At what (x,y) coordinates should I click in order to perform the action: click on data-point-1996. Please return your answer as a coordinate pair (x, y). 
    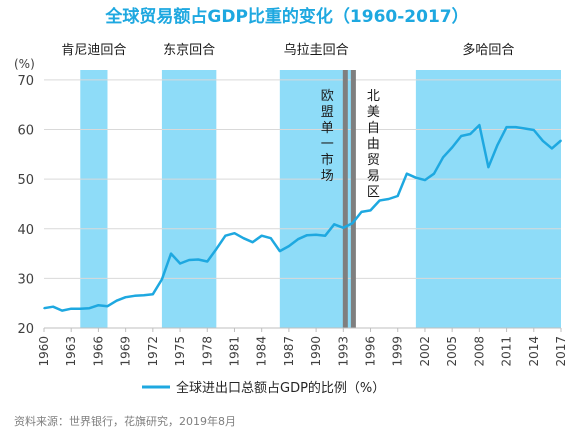
    Looking at the image, I should click on (370, 210).